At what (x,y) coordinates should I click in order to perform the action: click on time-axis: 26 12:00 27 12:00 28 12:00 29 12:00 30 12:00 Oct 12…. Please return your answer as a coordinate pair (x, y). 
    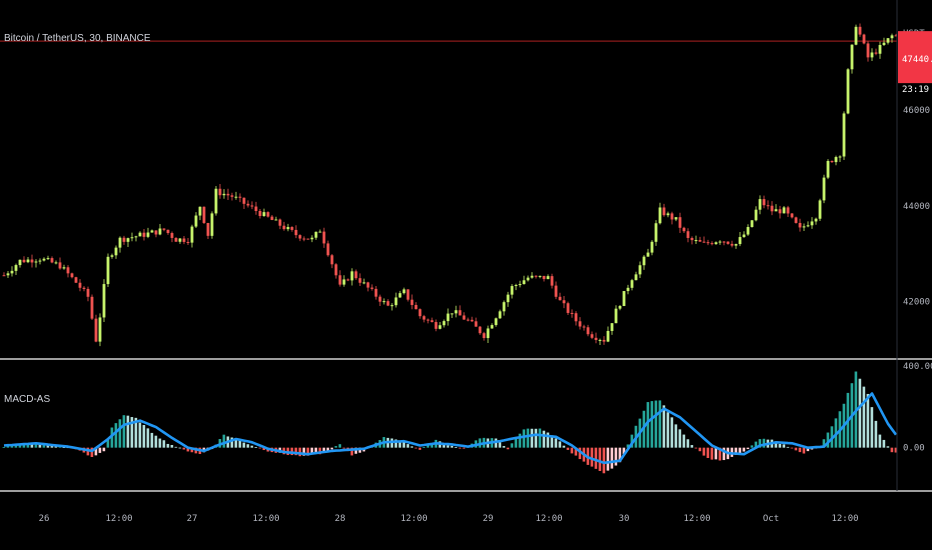
    Looking at the image, I should click on (449, 519).